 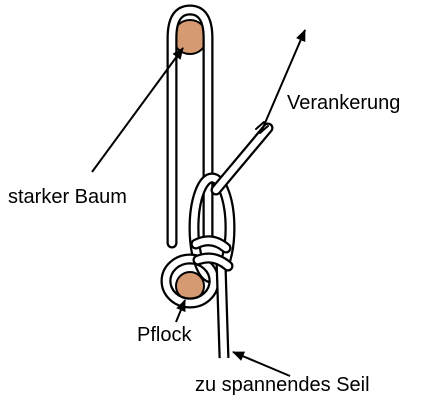 I want to click on label-tree: starker Baum, so click(x=67, y=197).